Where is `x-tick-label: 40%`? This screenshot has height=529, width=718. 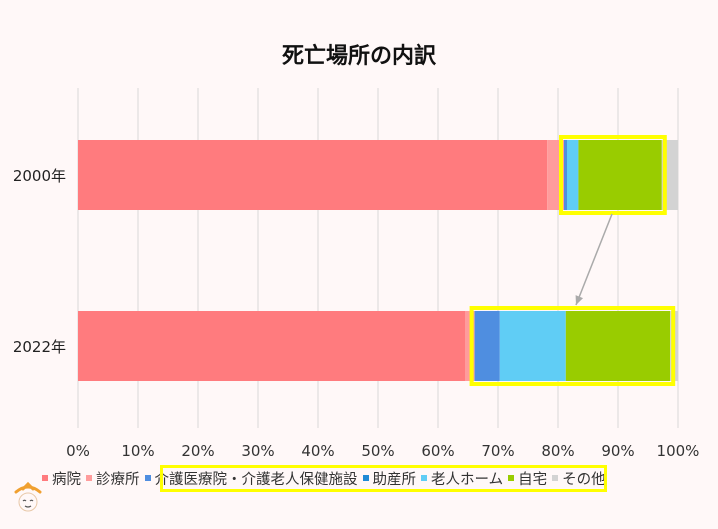
x-tick-label: 40% is located at coordinates (317, 451).